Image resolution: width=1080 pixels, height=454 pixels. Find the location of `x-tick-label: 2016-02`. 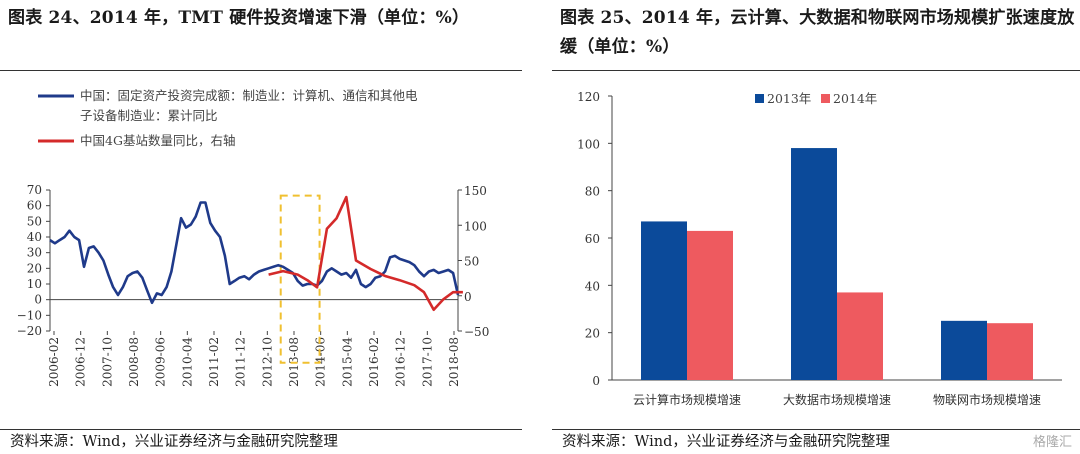

x-tick-label: 2016-02 is located at coordinates (374, 362).